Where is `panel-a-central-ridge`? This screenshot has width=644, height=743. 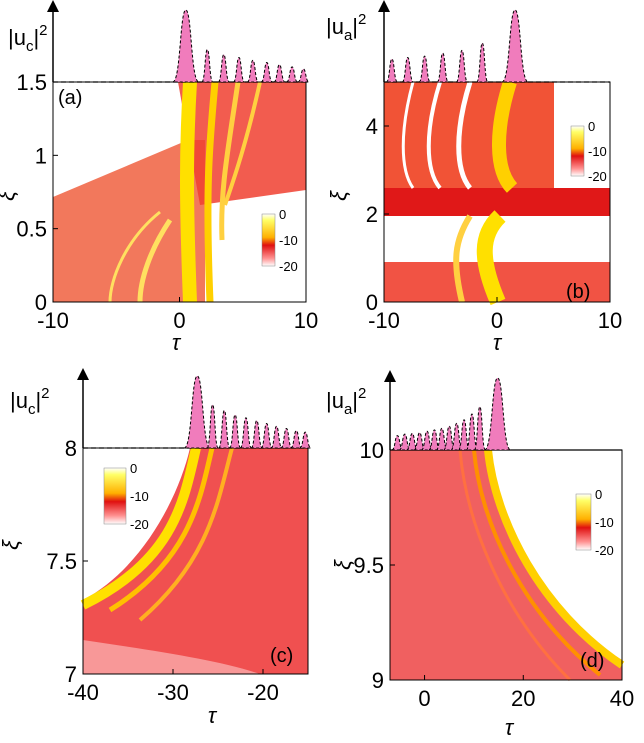 panel-a-central-ridge is located at coordinates (188, 192).